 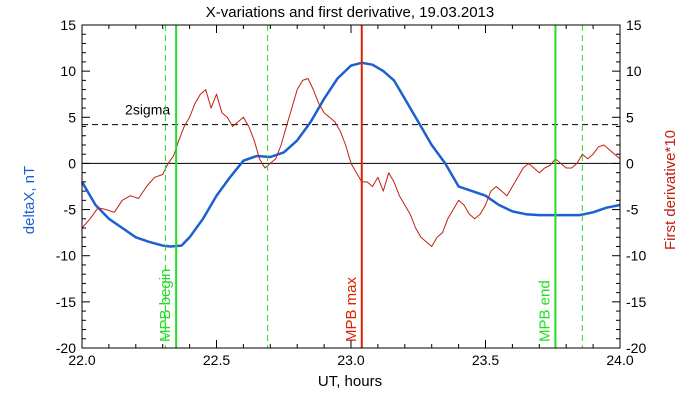 What do you see at coordinates (68, 71) in the screenshot?
I see `y-tick-label-left: 10` at bounding box center [68, 71].